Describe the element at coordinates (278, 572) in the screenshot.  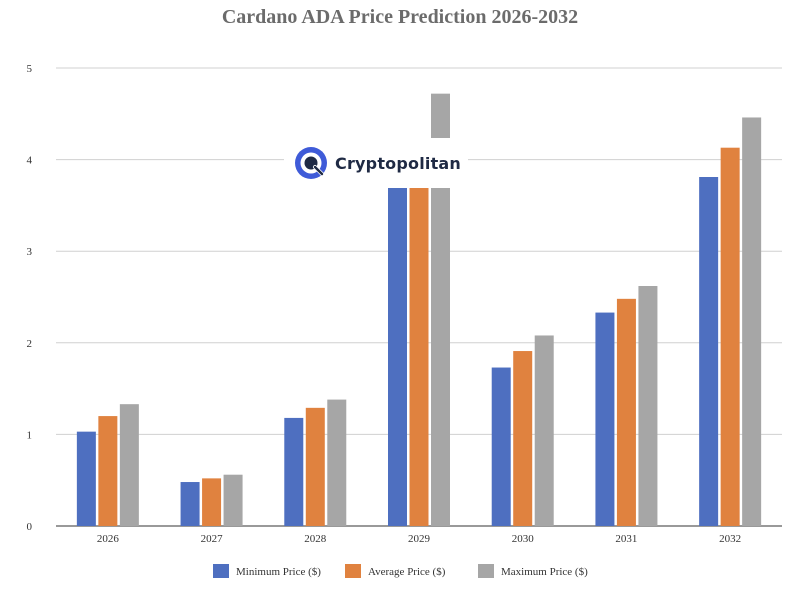
I see `legend-label: Minimum Price ($)` at that location.